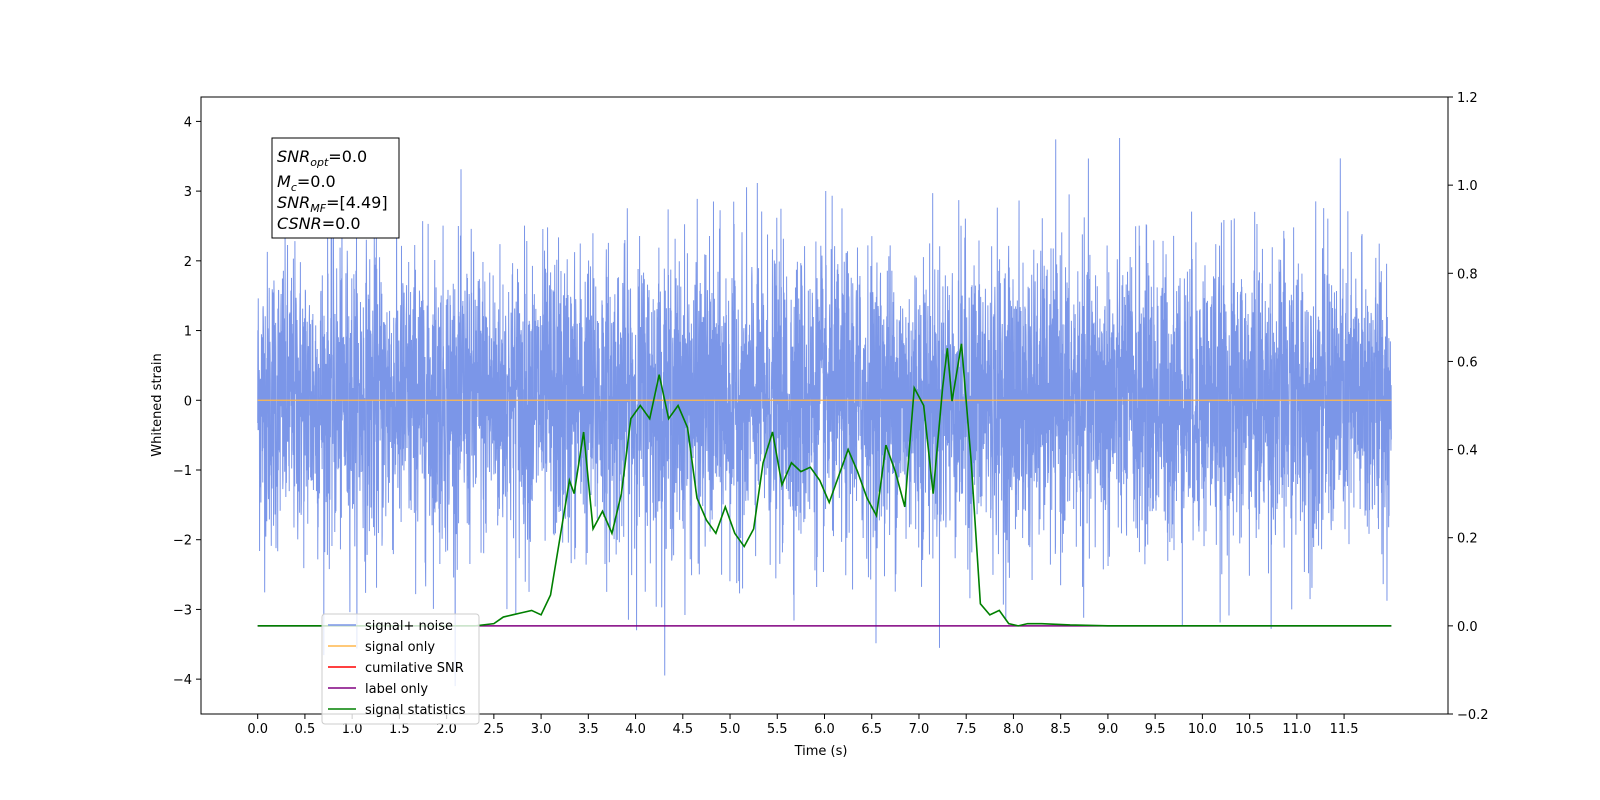  Describe the element at coordinates (777, 729) in the screenshot. I see `x-tick-label: 5.5` at that location.